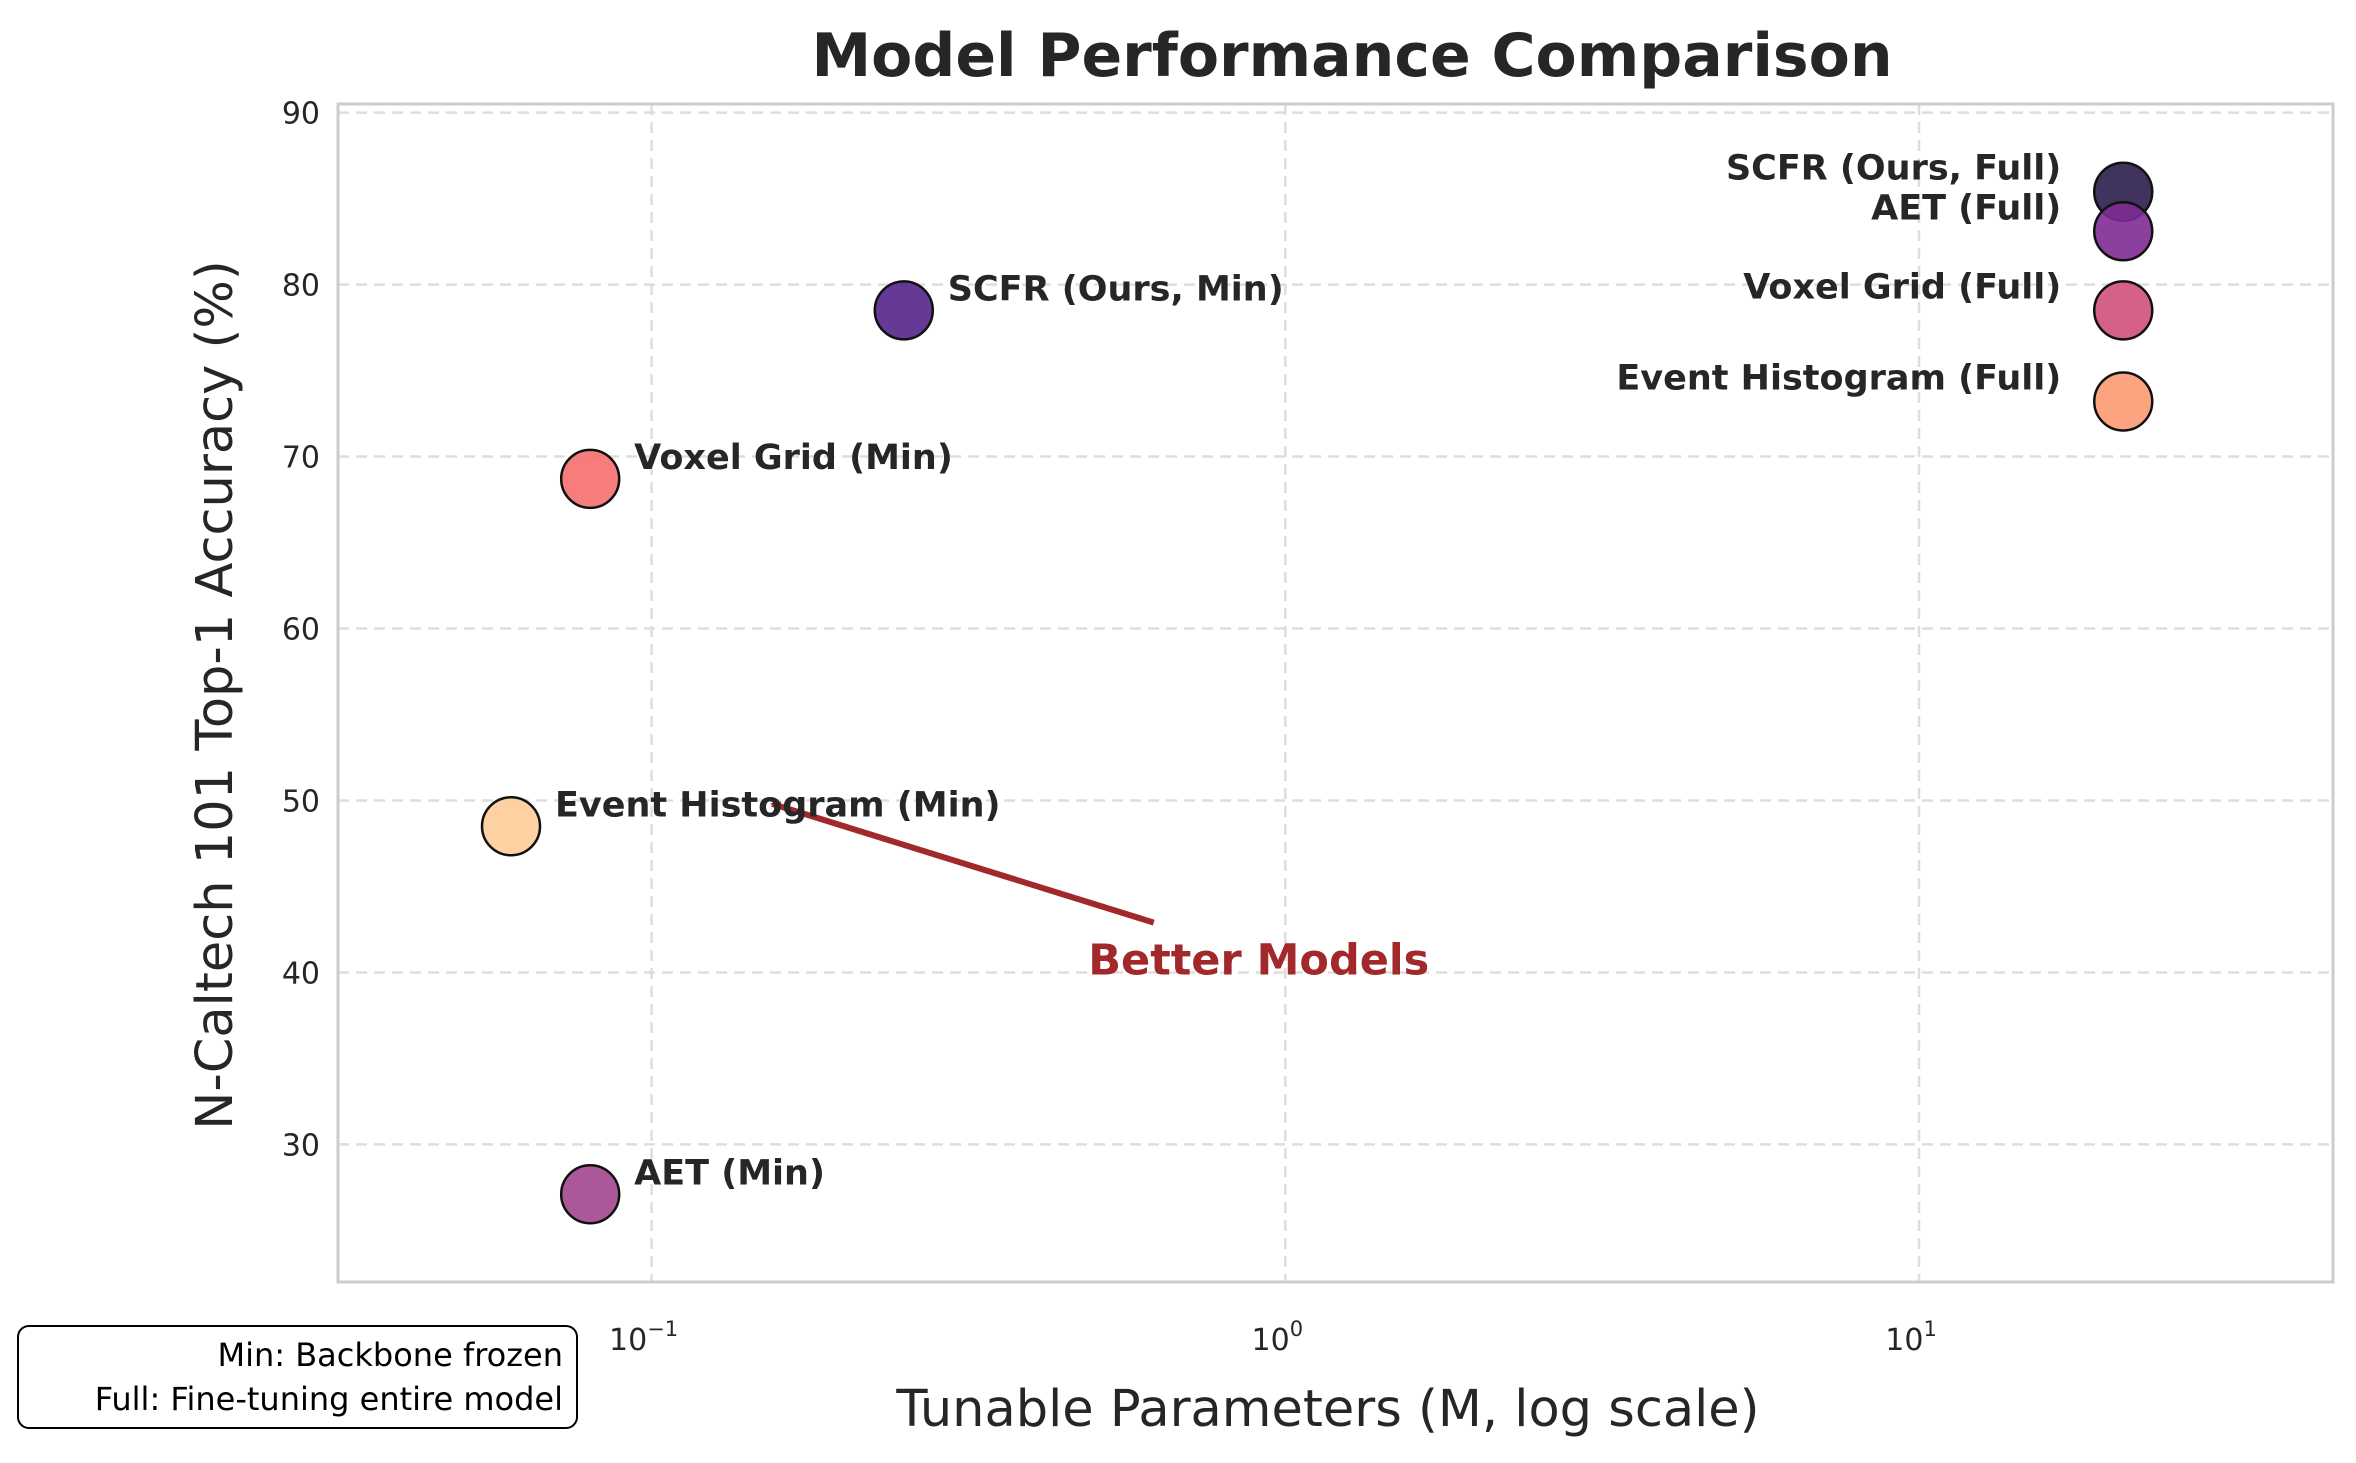  I want to click on y-tick-label: 40, so click(301, 973).